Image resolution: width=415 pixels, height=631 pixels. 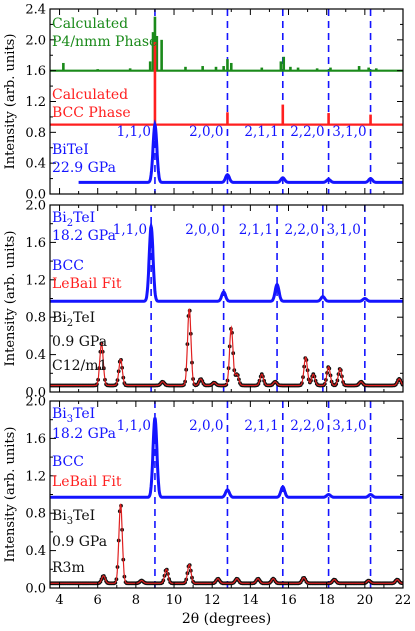 What do you see at coordinates (403, 600) in the screenshot?
I see `x-tick-label: 22` at bounding box center [403, 600].